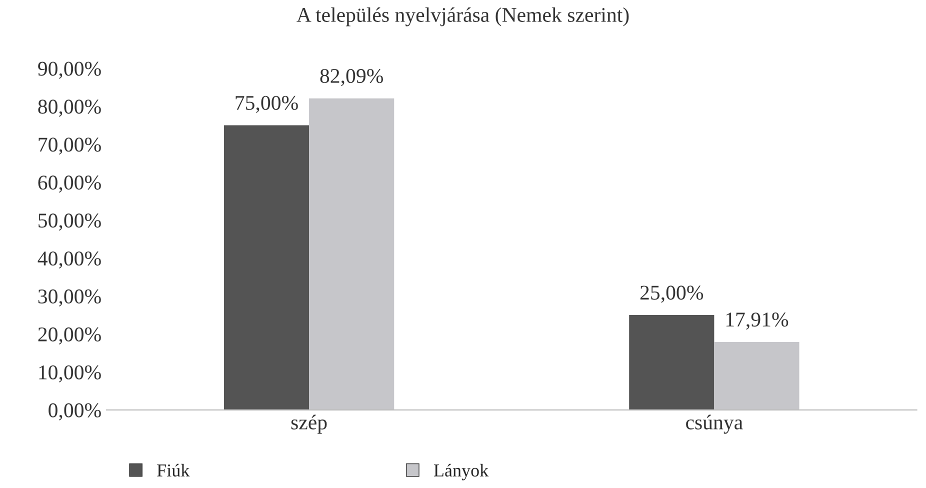  Describe the element at coordinates (267, 104) in the screenshot. I see `data-label: 75,00%` at that location.